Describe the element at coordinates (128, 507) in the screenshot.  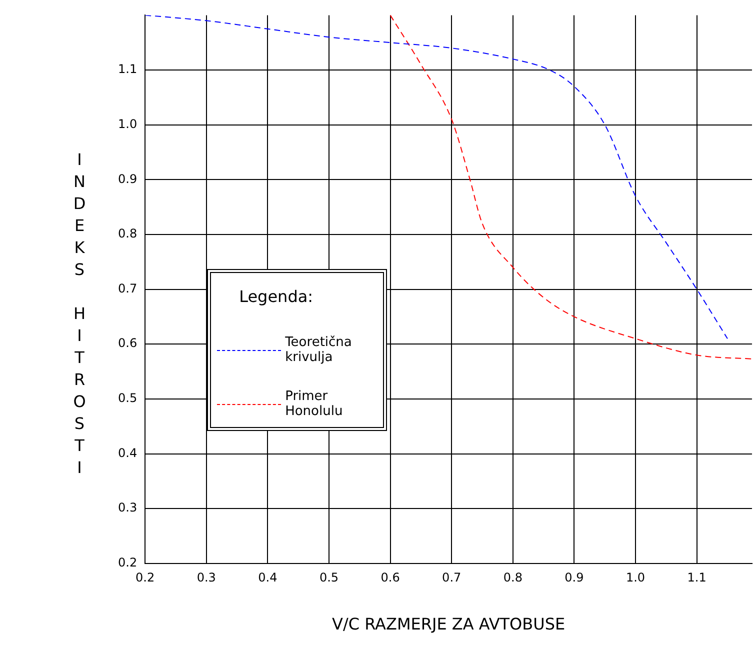
I see `y-tick-label: 0.3` at that location.